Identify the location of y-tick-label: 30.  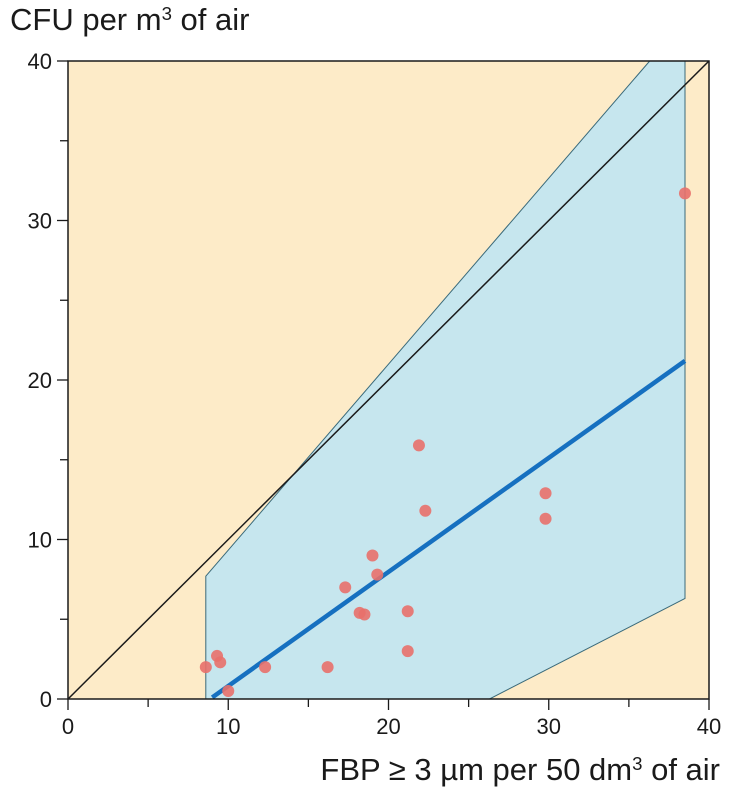
(40, 221).